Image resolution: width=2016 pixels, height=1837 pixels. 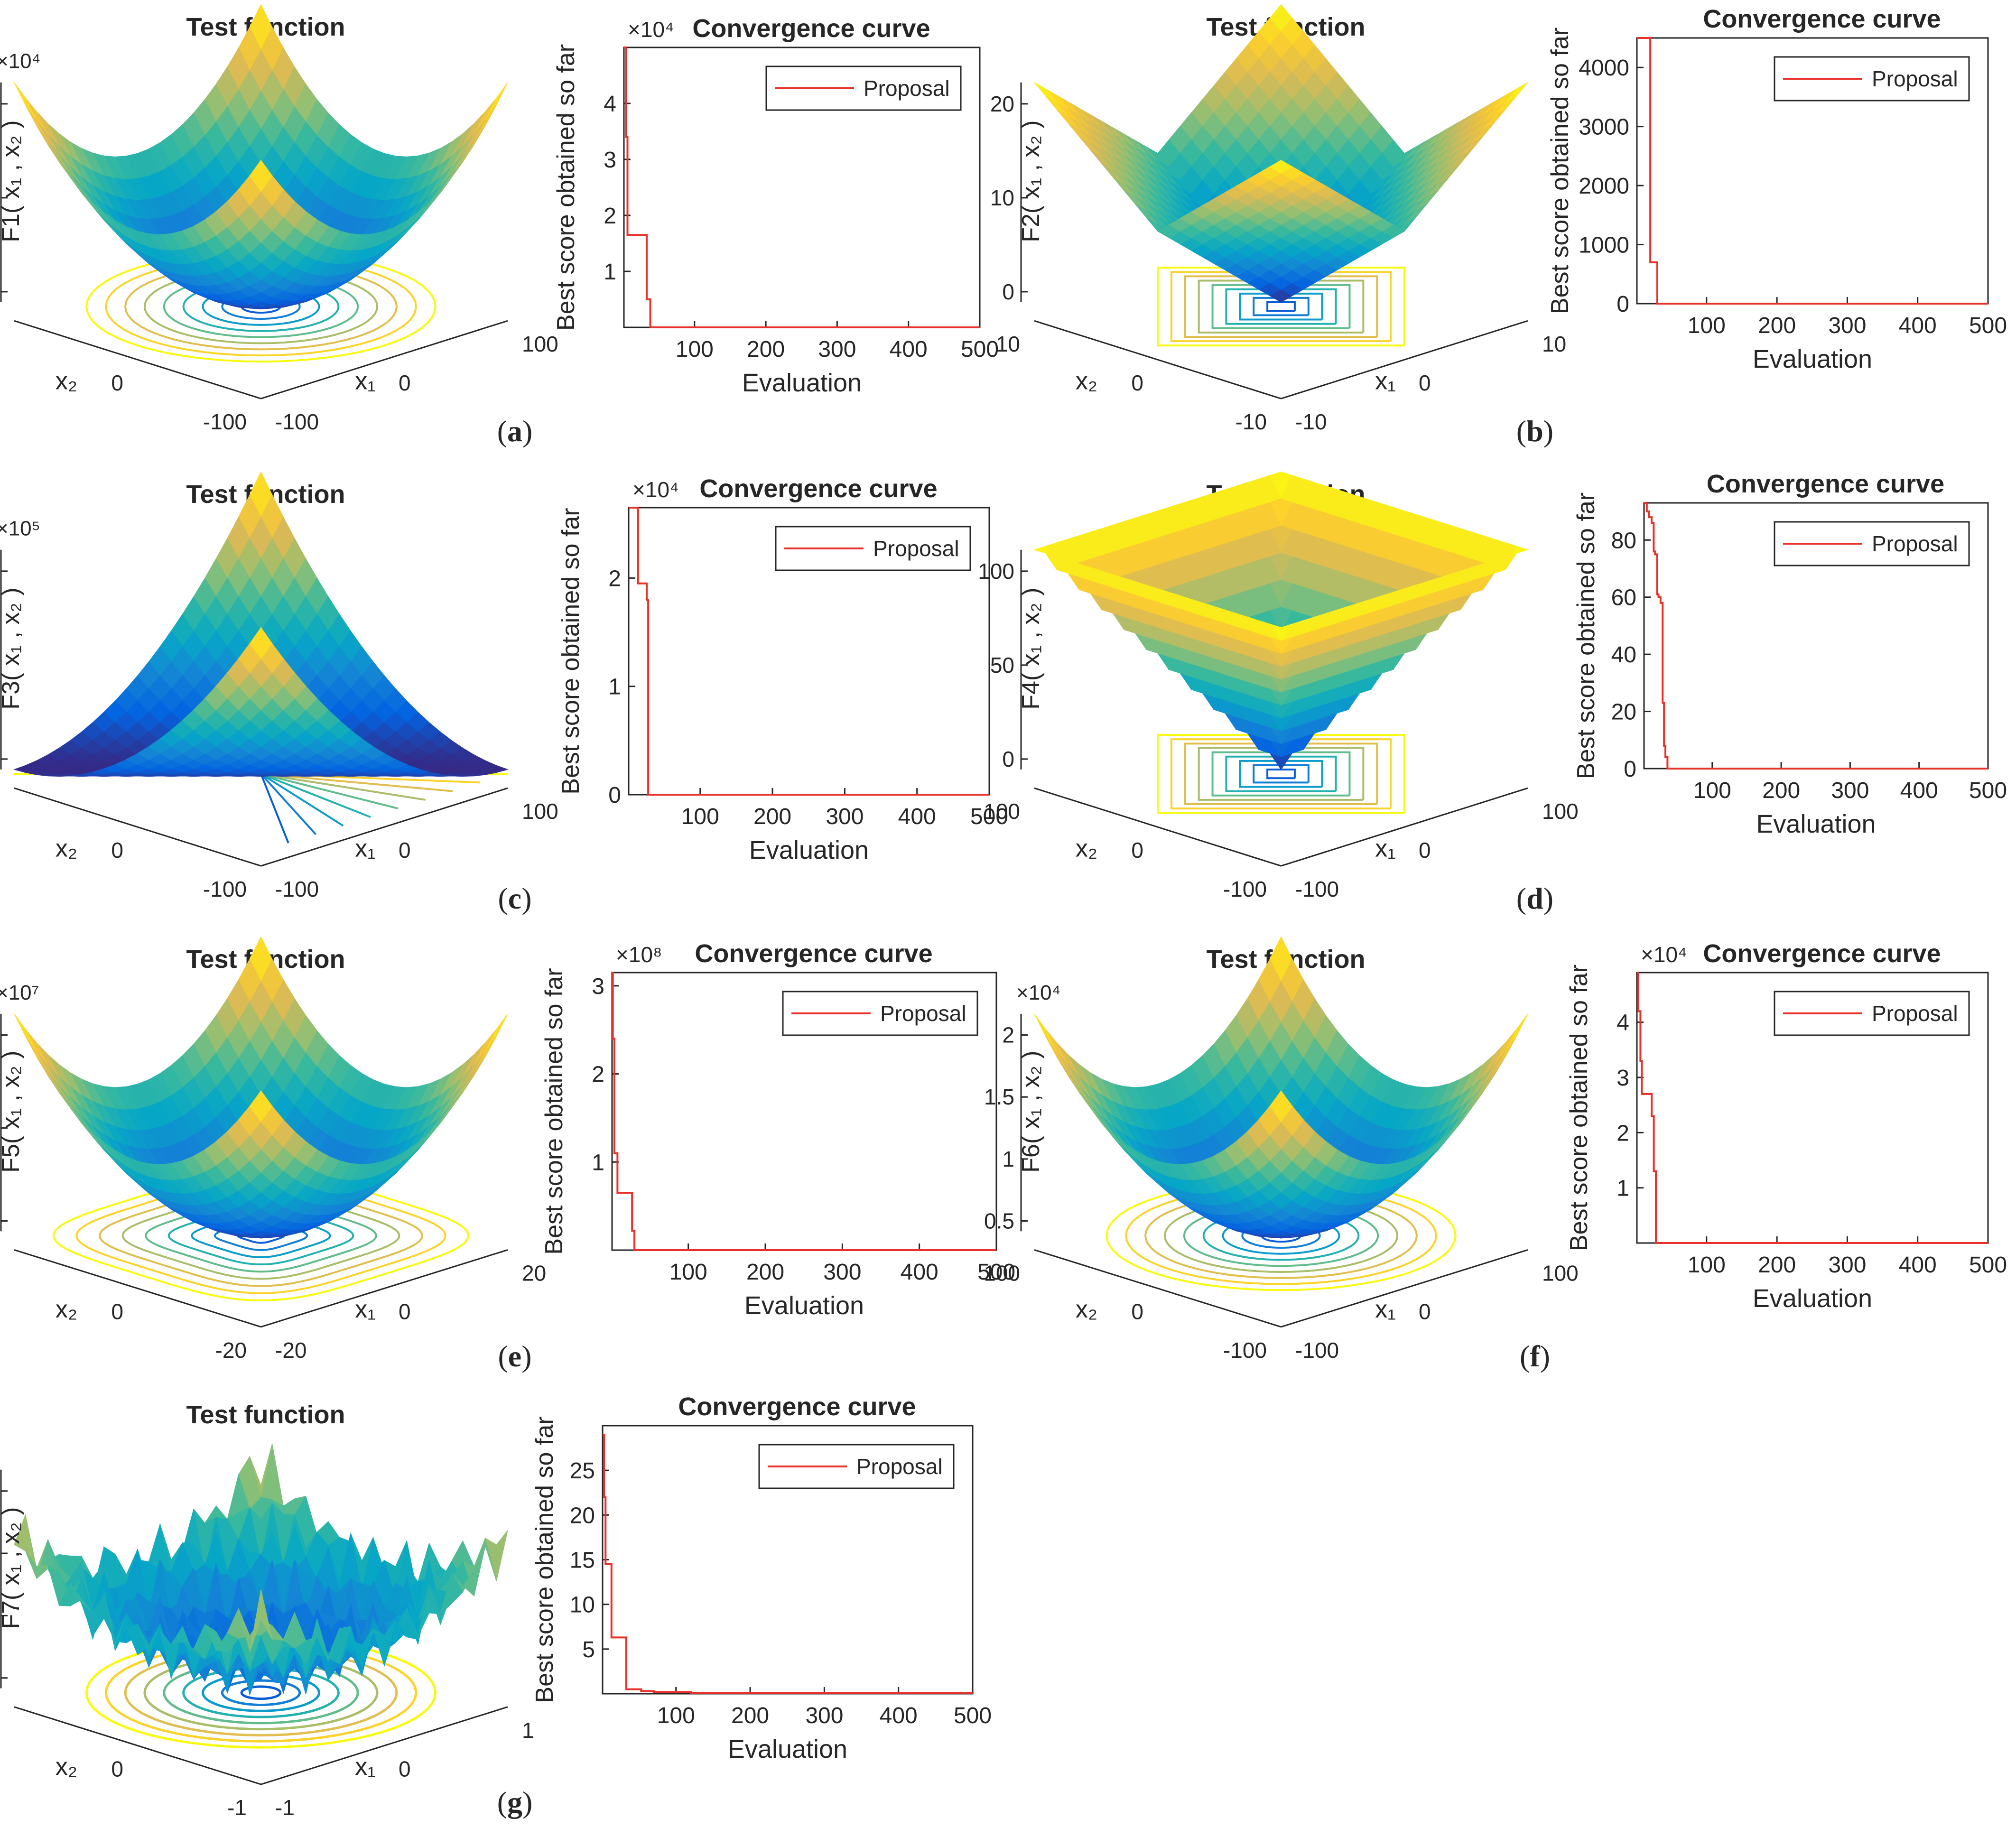 I want to click on z-tick-label: 2, so click(x=1008, y=1035).